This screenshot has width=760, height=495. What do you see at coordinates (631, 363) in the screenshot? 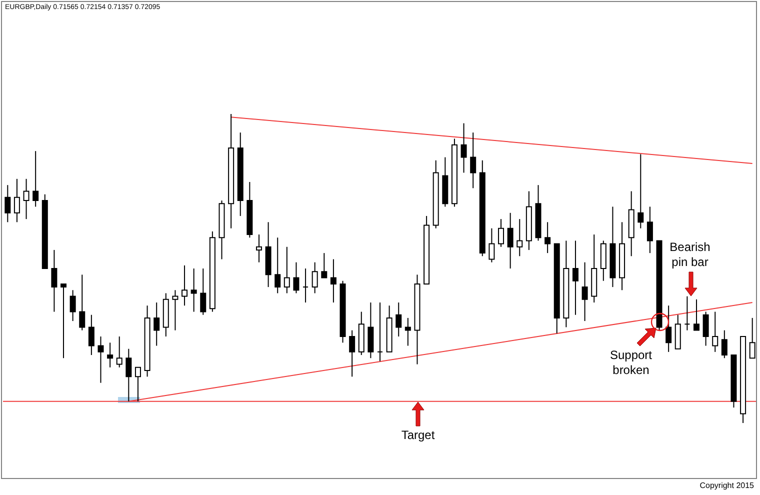
I see `annotation: Support broken` at bounding box center [631, 363].